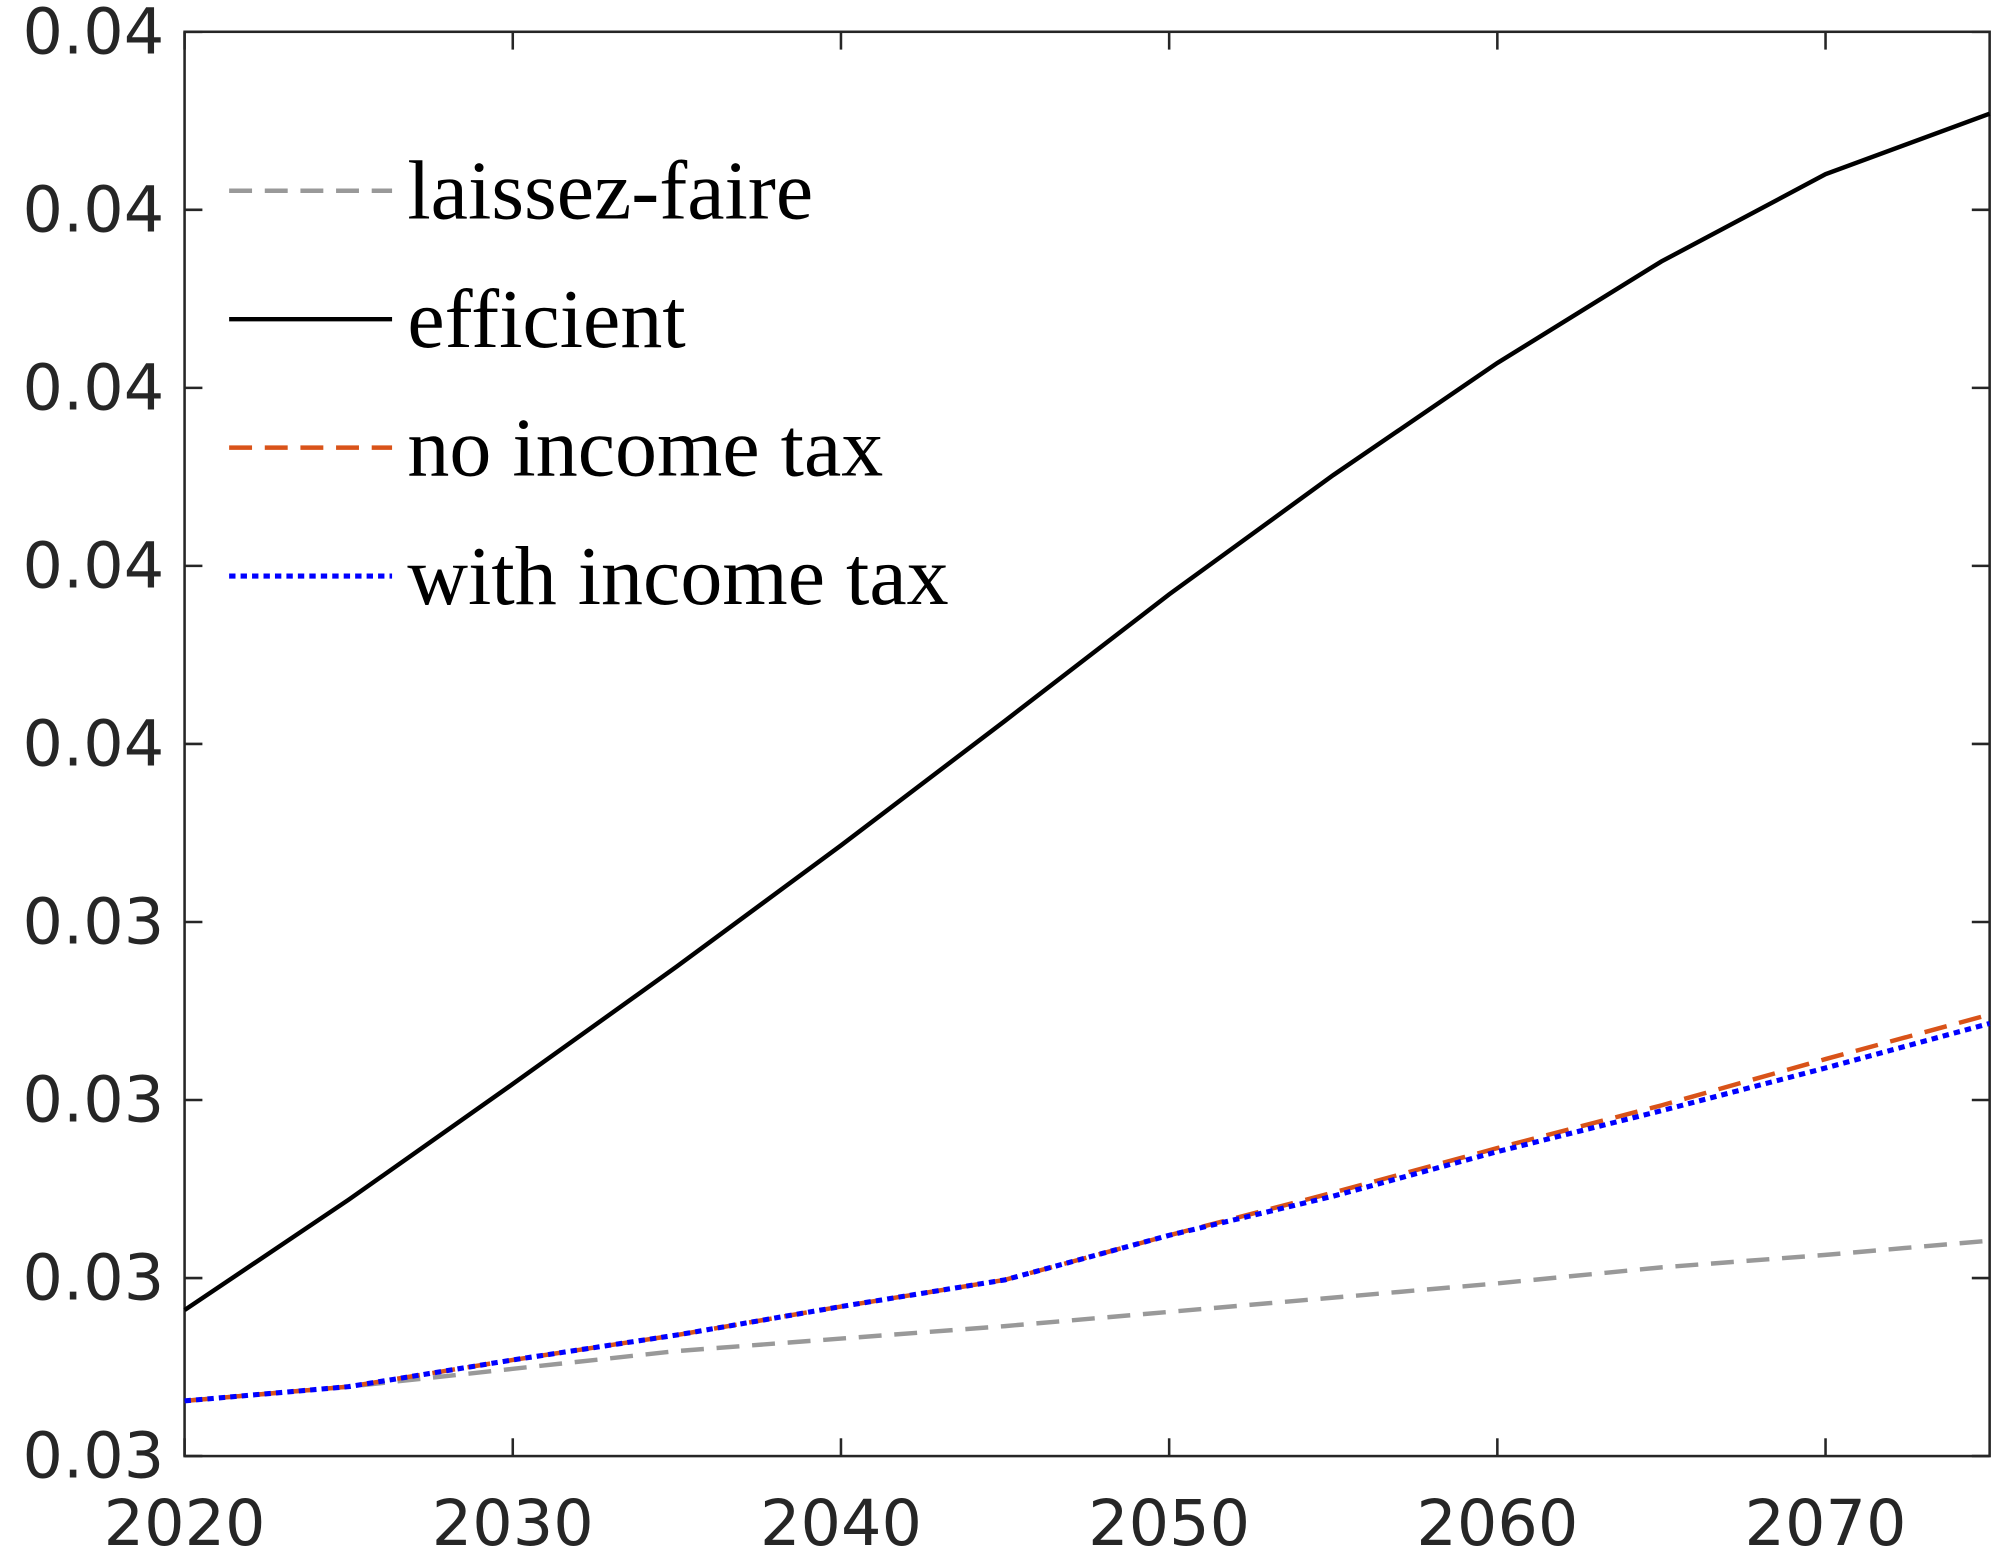 Image resolution: width=1996 pixels, height=1554 pixels. I want to click on x-tick-label: 2060, so click(1497, 1520).